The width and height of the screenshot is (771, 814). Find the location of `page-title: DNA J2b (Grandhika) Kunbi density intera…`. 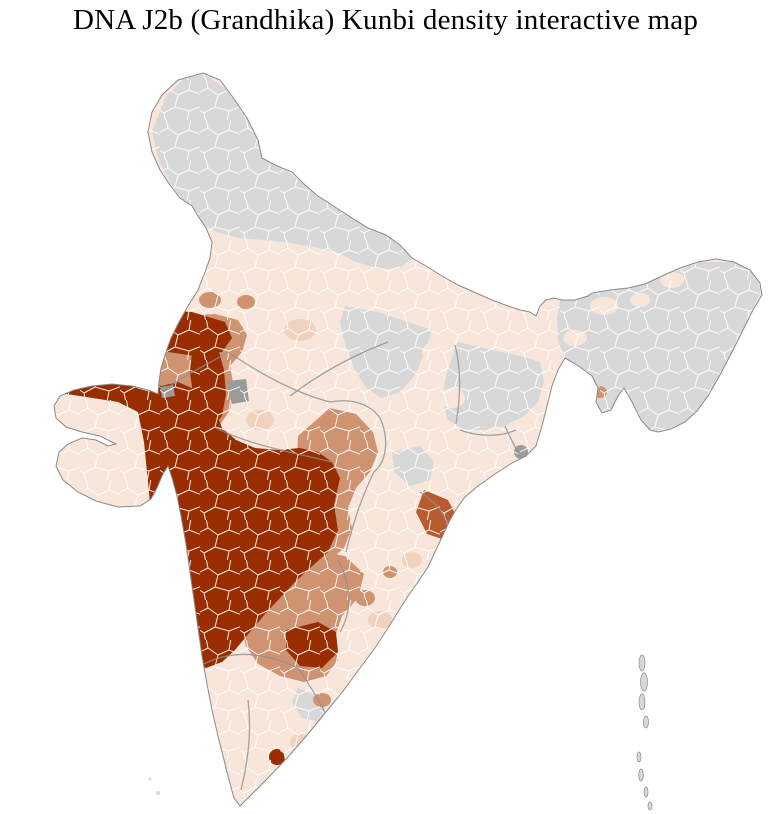

page-title: DNA J2b (Grandhika) Kunbi density intera… is located at coordinates (385, 20).